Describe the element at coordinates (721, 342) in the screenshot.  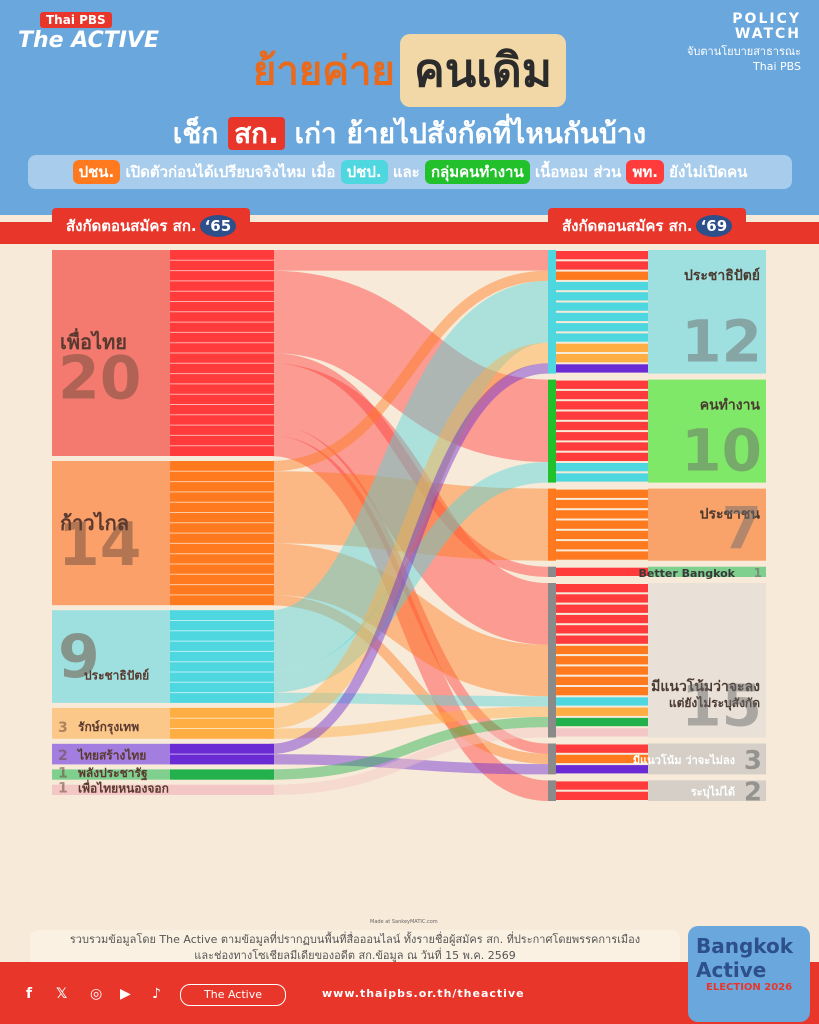
I see `right-value-dp69: 12` at that location.